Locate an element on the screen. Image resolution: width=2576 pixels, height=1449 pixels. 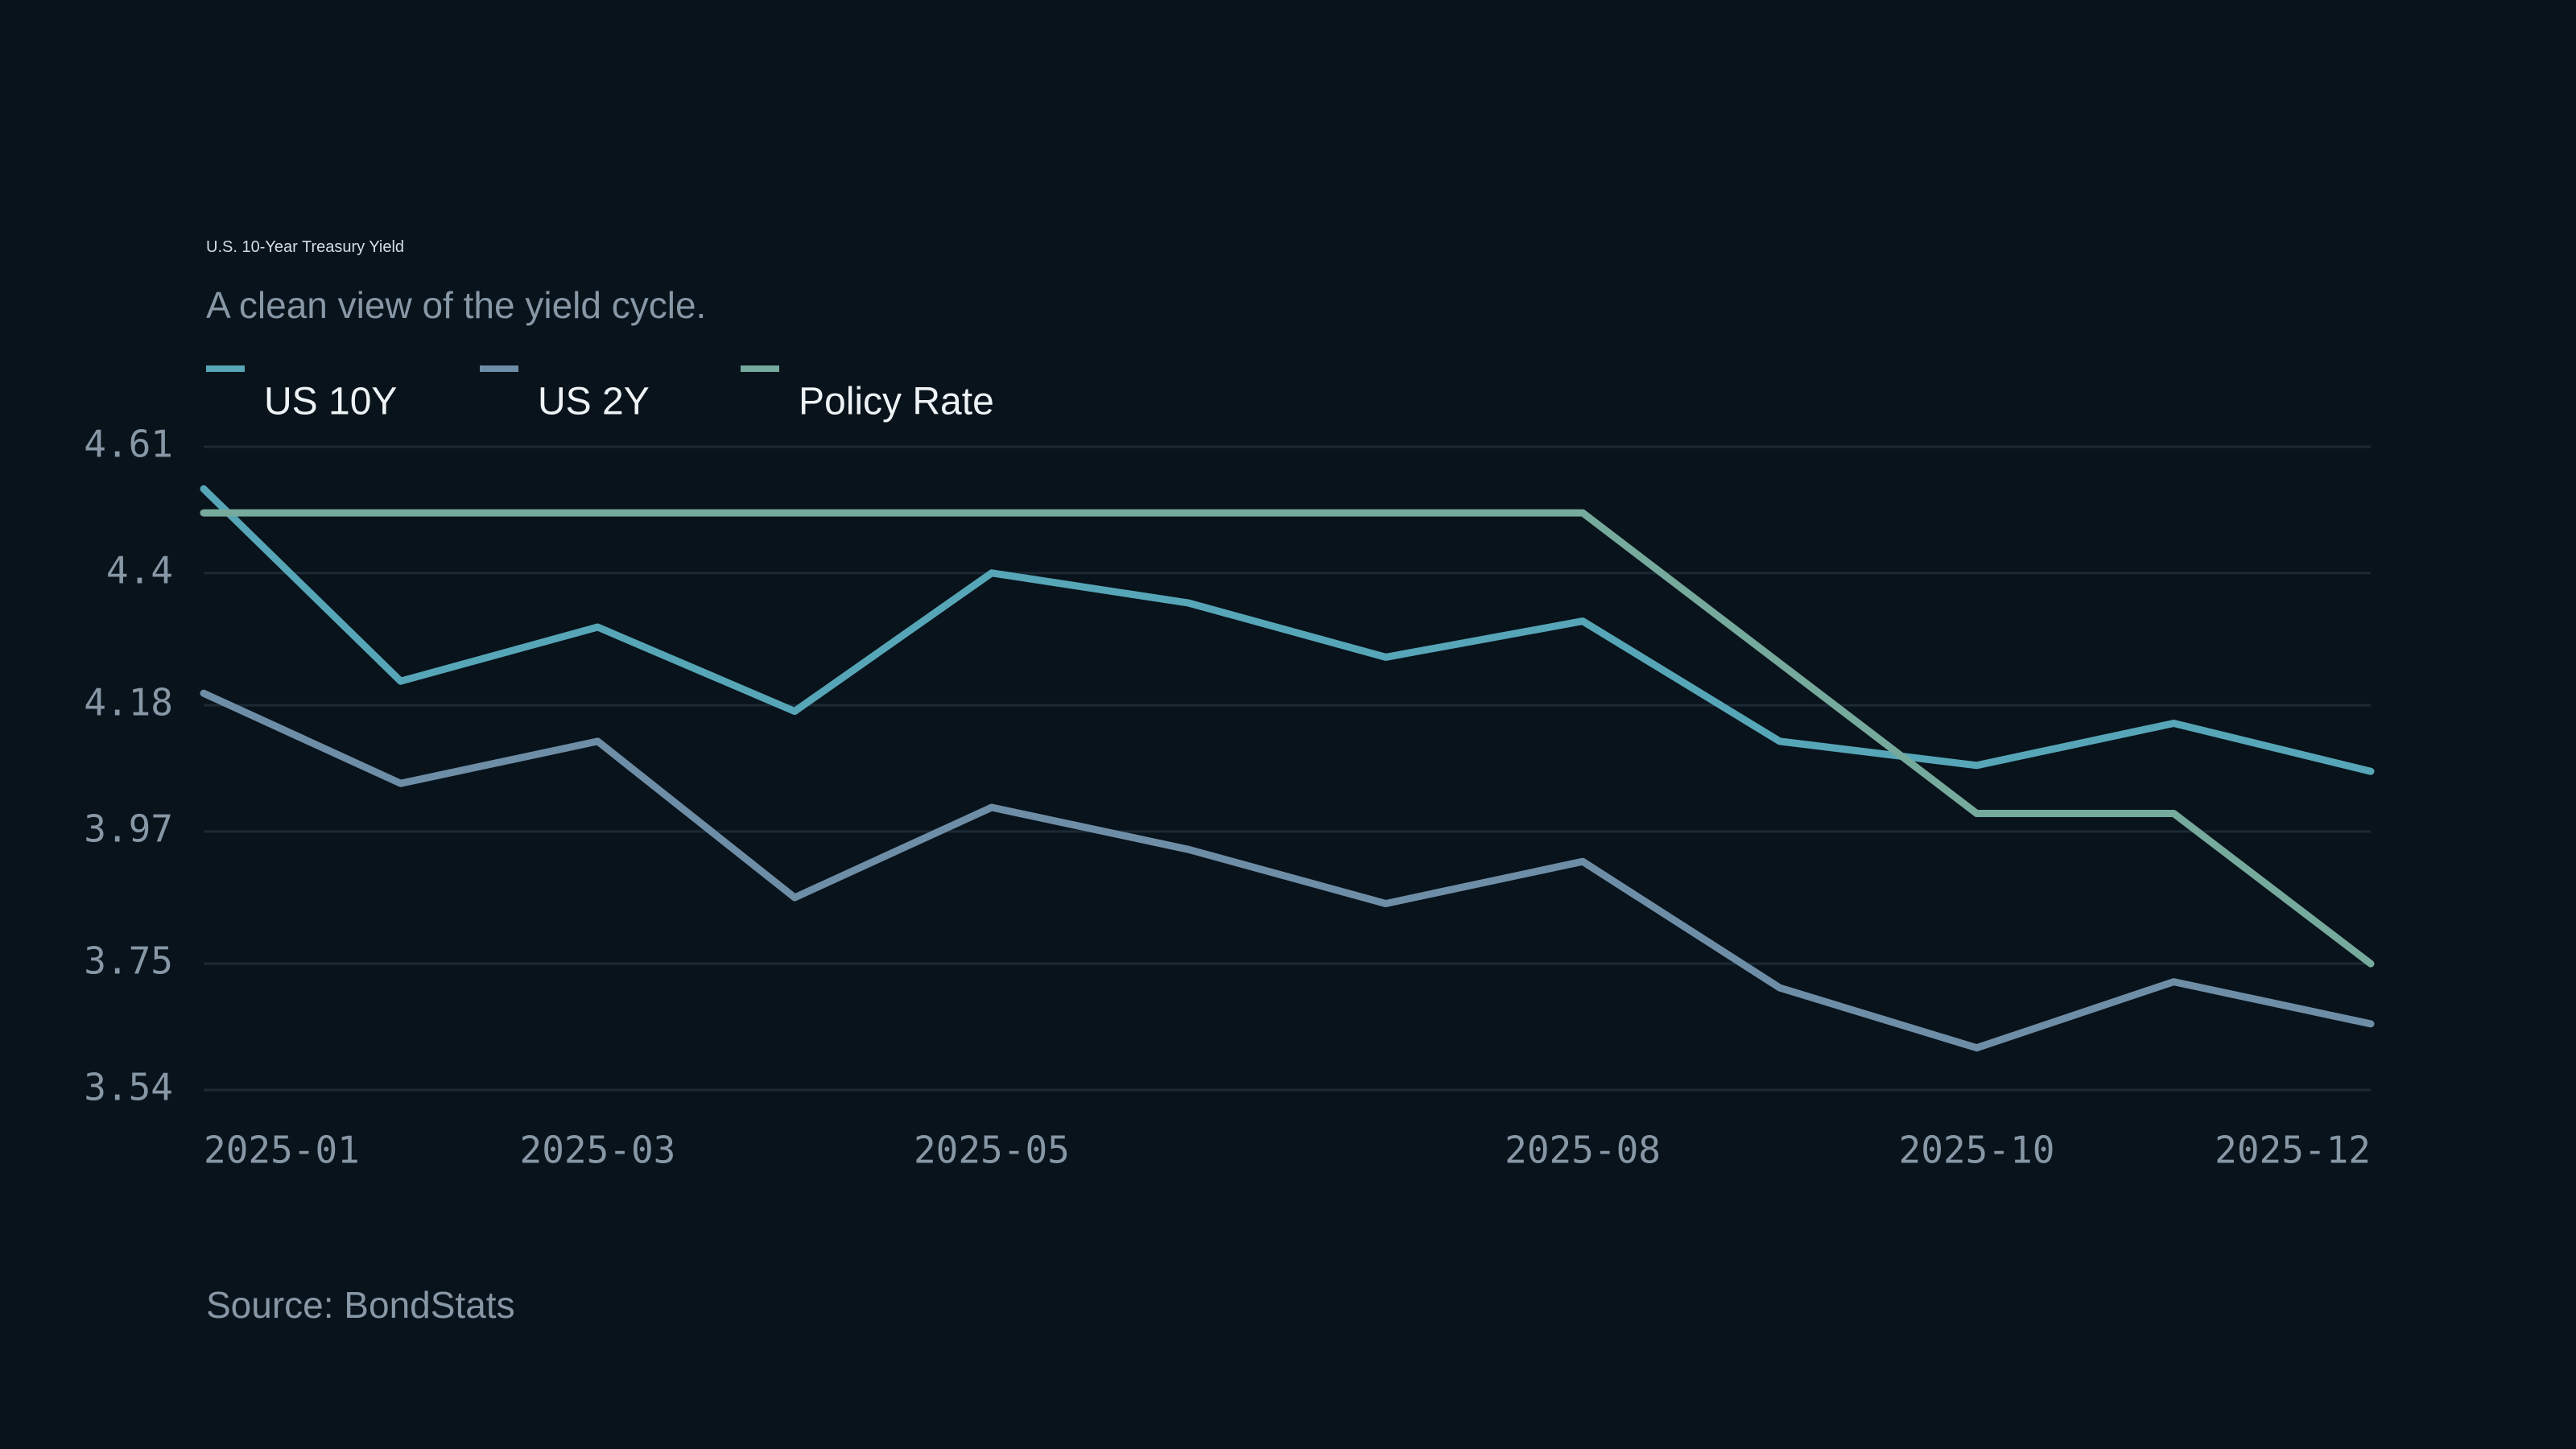
legend-label-us-2y: US 2Y is located at coordinates (594, 402).